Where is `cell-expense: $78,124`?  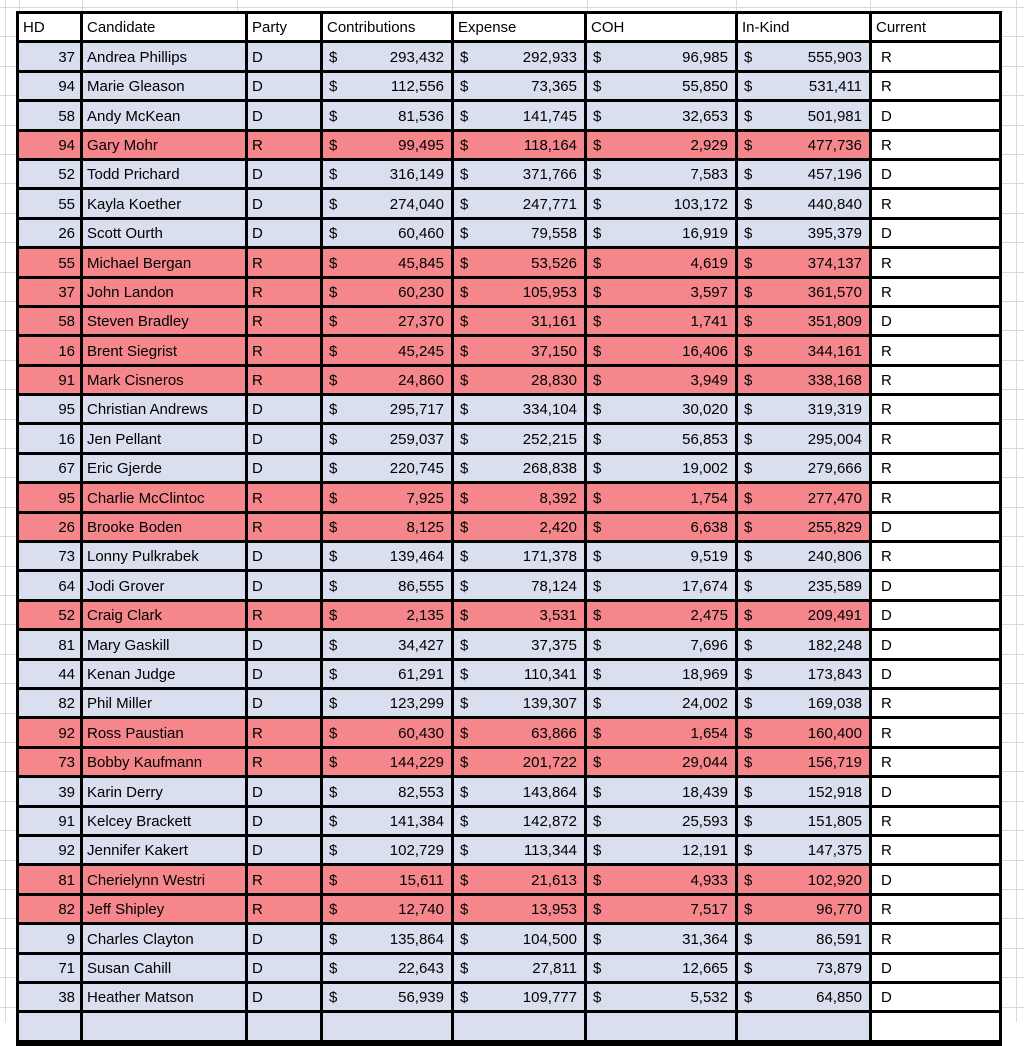
cell-expense: $78,124 is located at coordinates (520, 587).